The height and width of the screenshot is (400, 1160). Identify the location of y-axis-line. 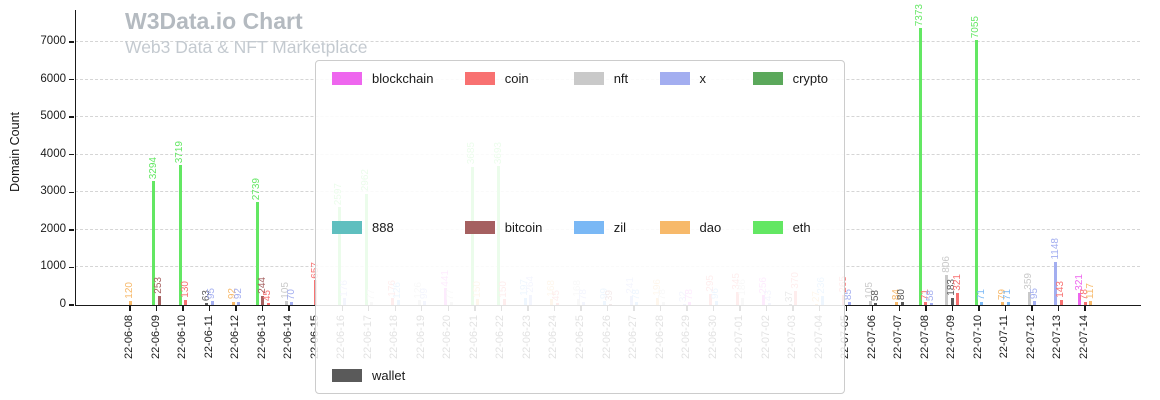
(75, 158).